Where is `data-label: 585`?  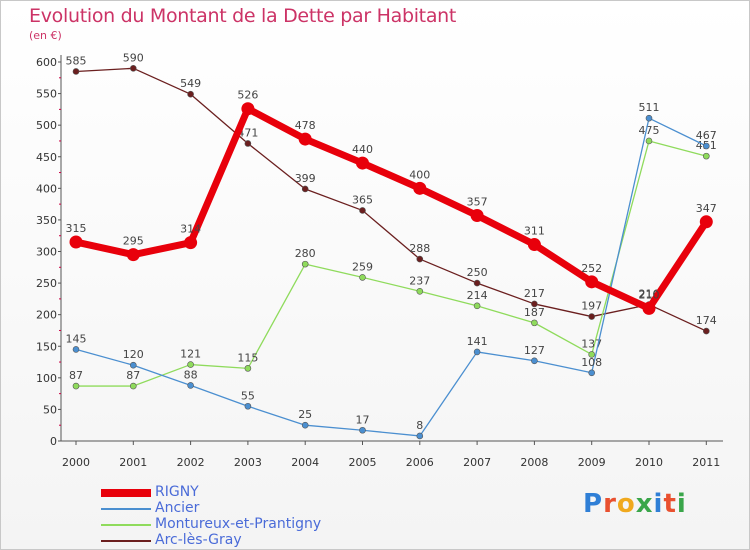 data-label: 585 is located at coordinates (76, 60).